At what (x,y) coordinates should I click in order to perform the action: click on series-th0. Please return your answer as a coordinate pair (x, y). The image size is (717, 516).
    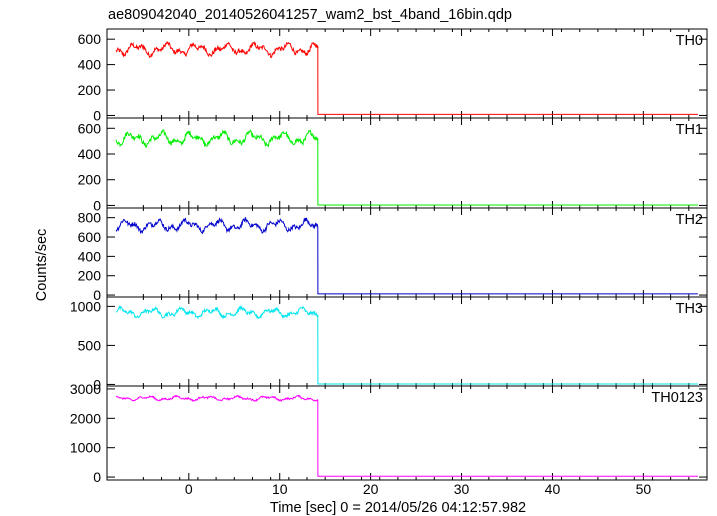
    Looking at the image, I should click on (406, 77).